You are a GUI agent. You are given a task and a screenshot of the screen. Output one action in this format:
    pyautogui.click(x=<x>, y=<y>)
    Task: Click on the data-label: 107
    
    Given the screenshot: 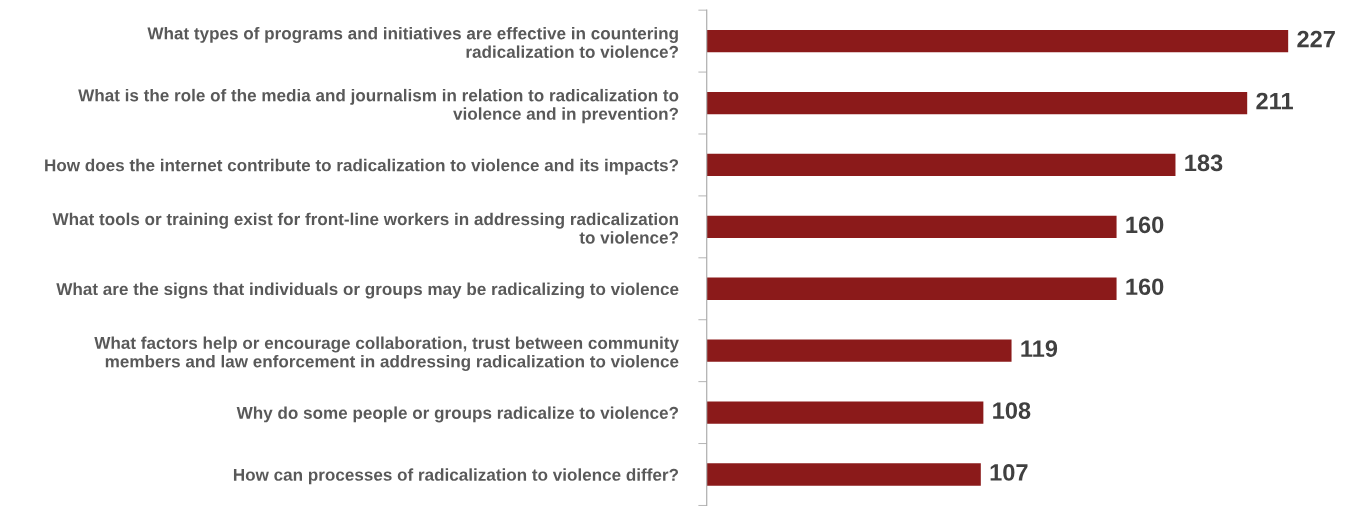 What is the action you would take?
    pyautogui.click(x=1009, y=472)
    